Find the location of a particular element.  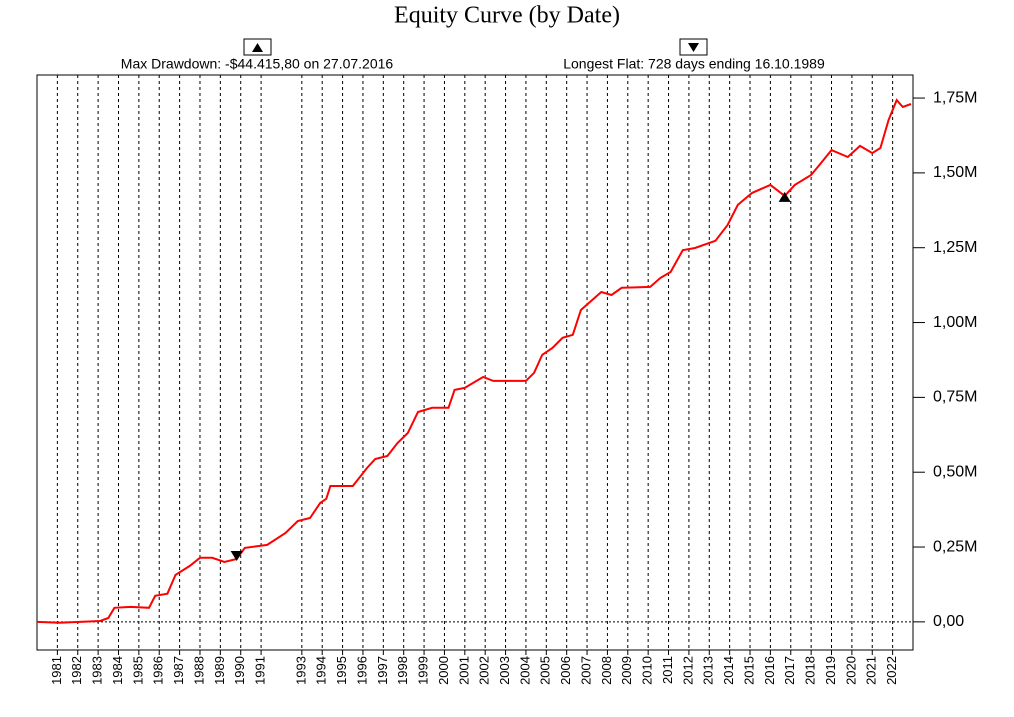

chart-title: Equity Curve (by Date) is located at coordinates (507, 16).